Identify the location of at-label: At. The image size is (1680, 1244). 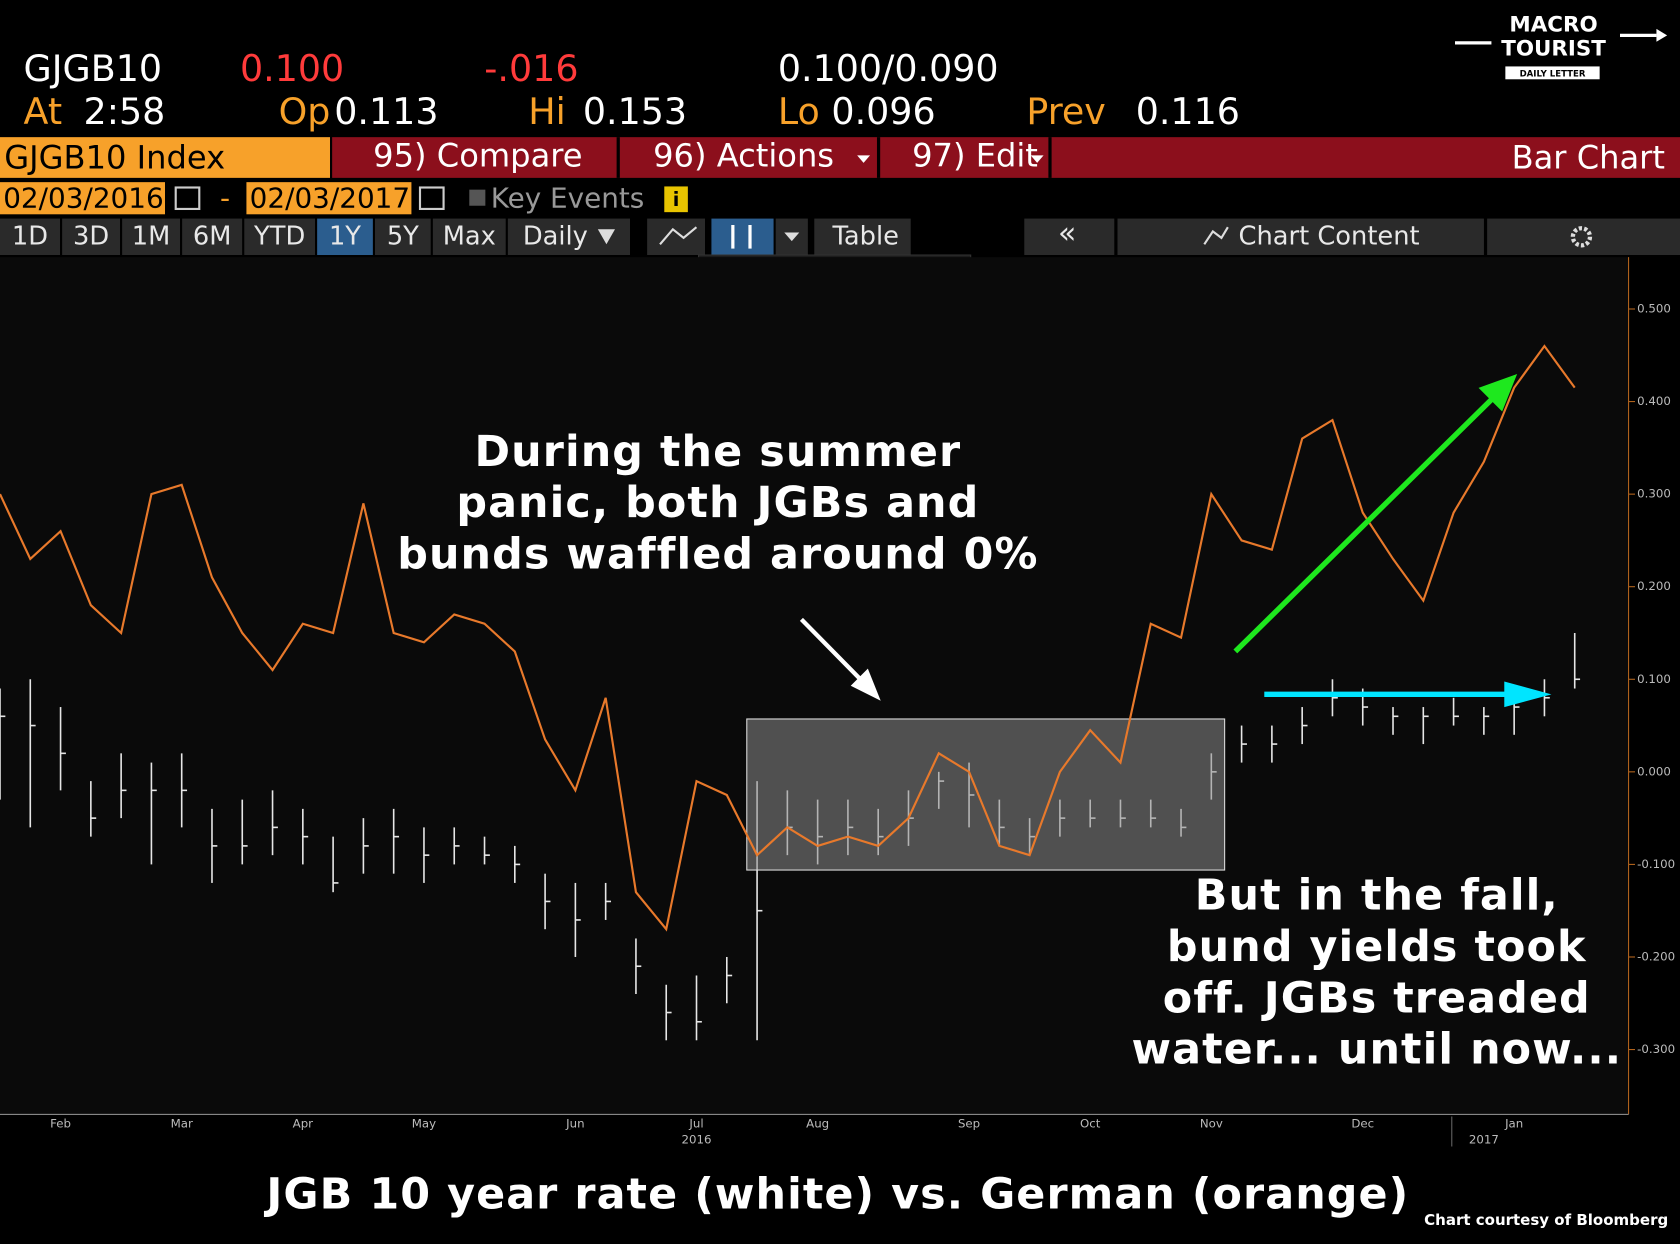
(43, 111).